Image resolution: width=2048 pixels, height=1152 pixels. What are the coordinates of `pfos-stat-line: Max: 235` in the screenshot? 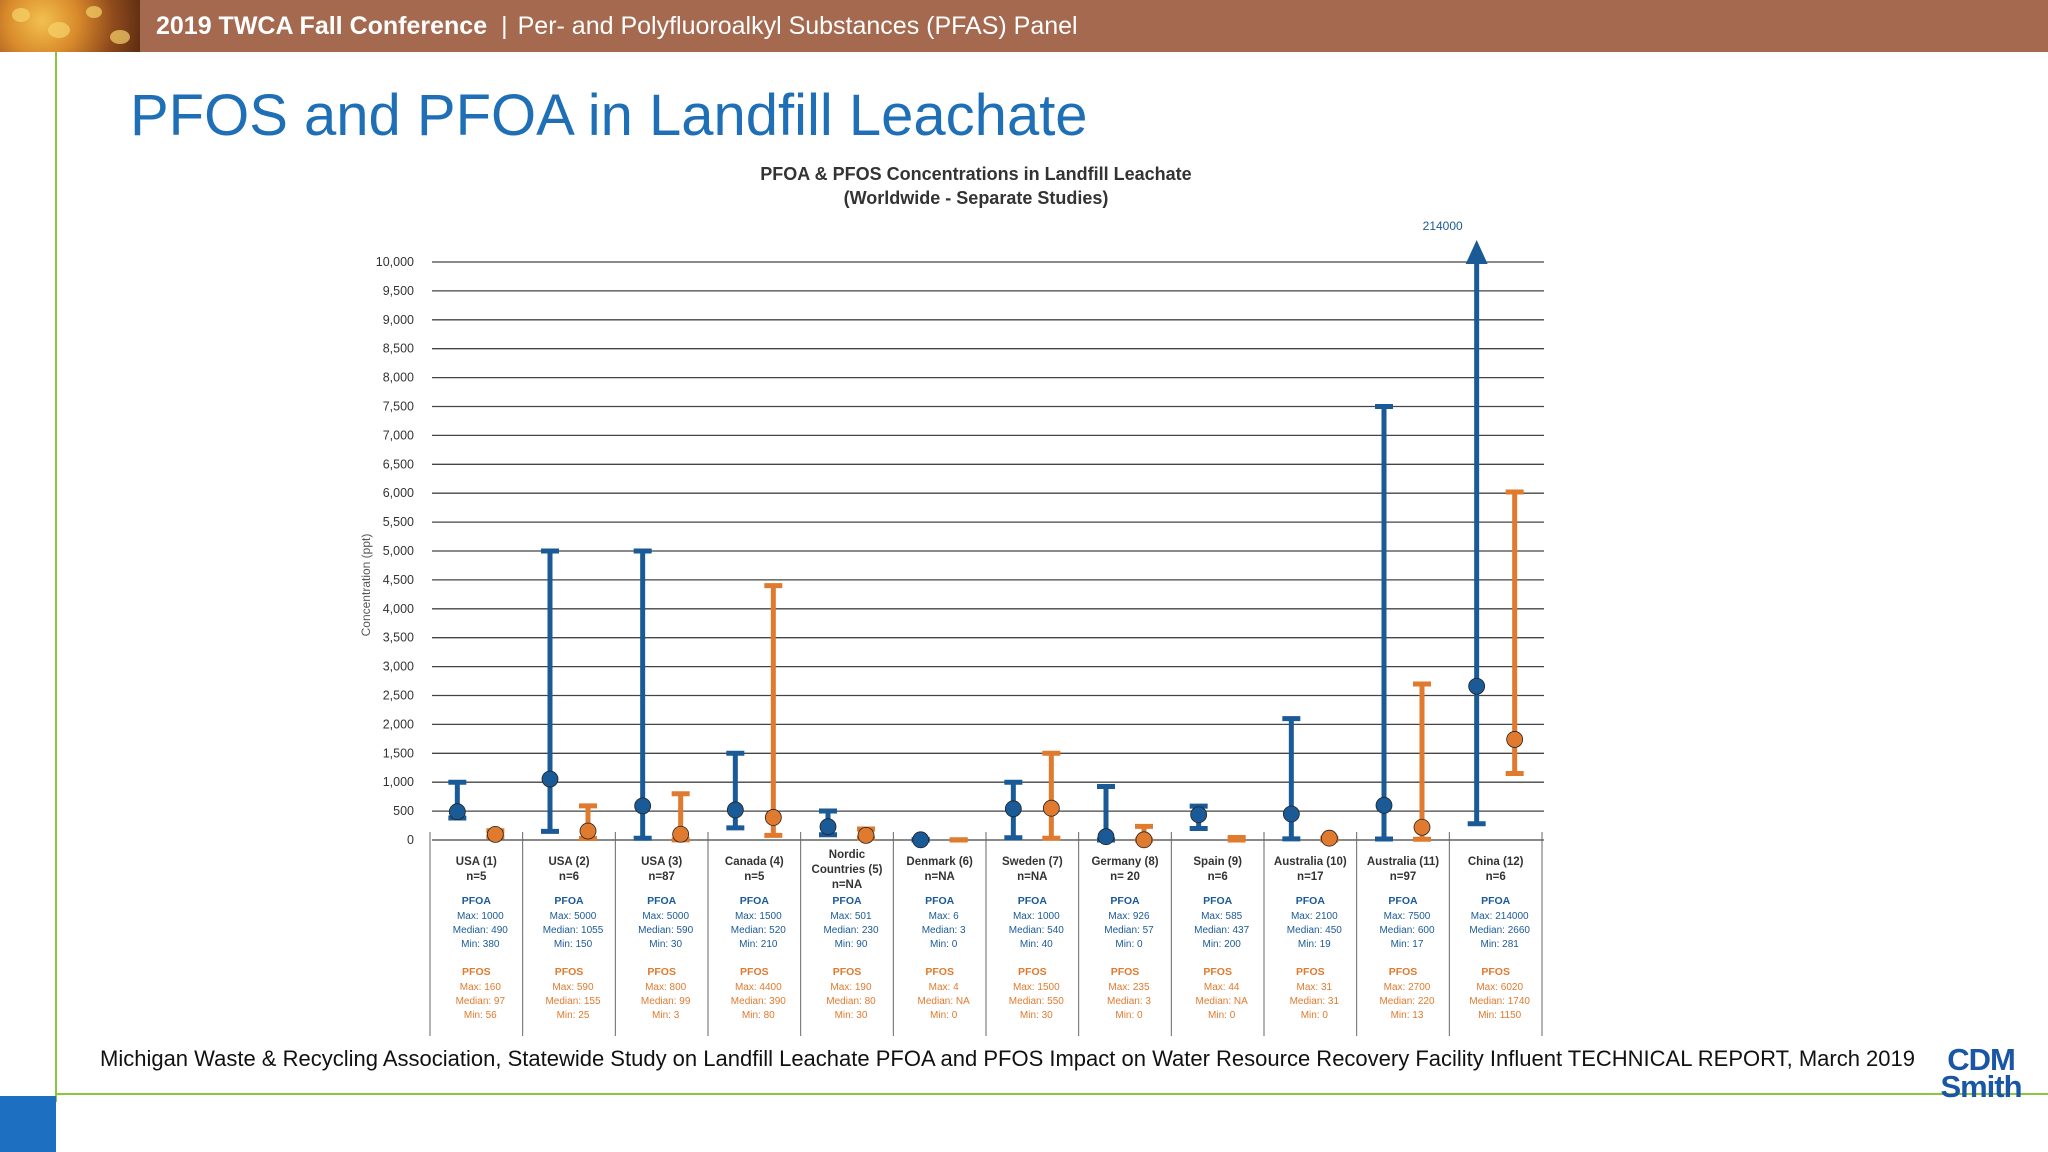 It's located at (1129, 987).